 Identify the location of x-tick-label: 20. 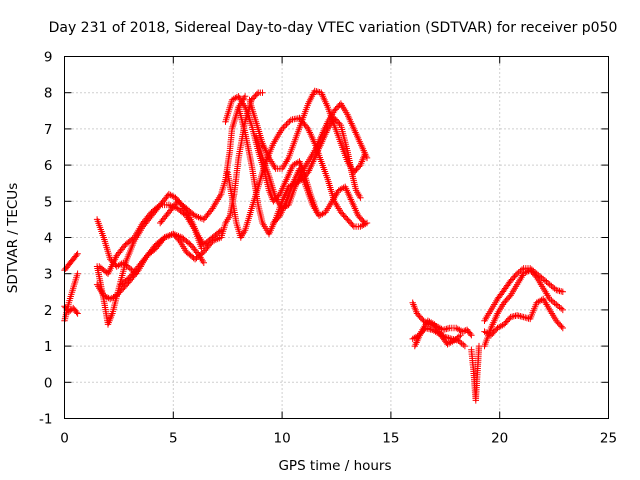
(499, 439).